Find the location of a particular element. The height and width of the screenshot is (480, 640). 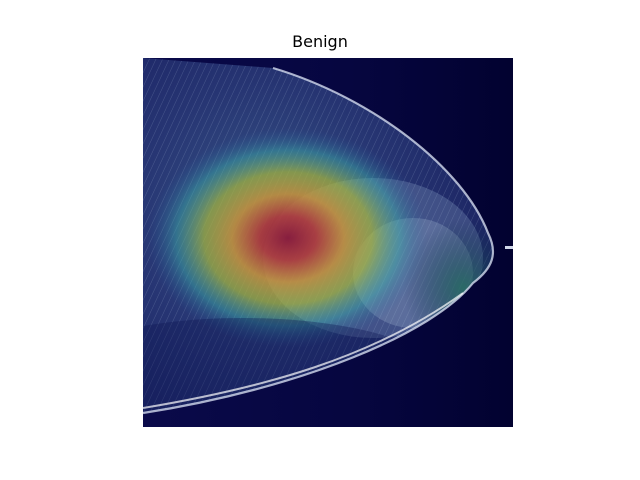

plot-title: Benign is located at coordinates (320, 41).